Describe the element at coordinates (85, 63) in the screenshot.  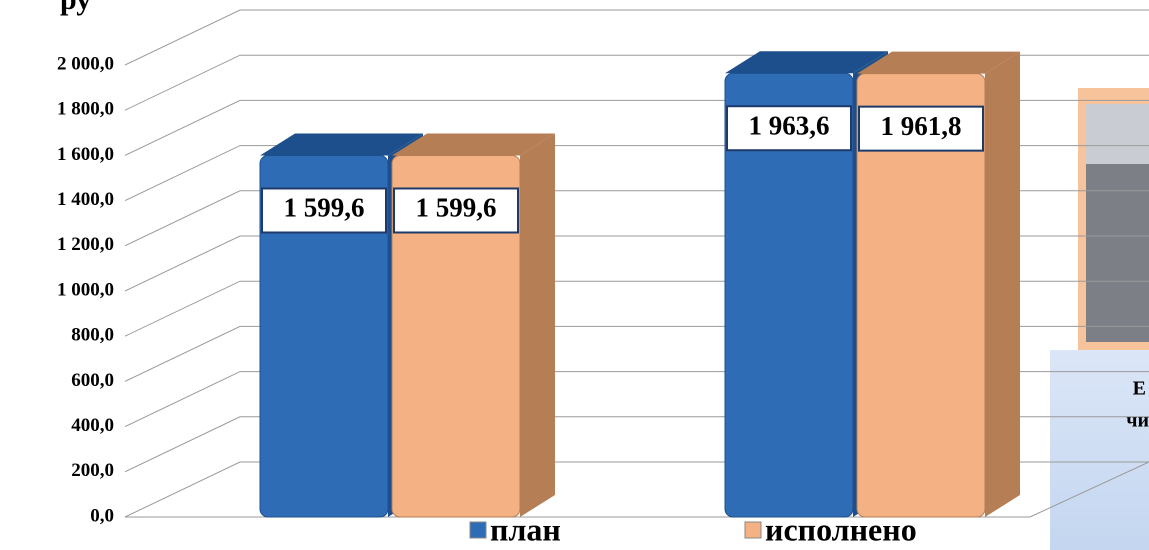
I see `y-tick-label: 2 000,0` at that location.